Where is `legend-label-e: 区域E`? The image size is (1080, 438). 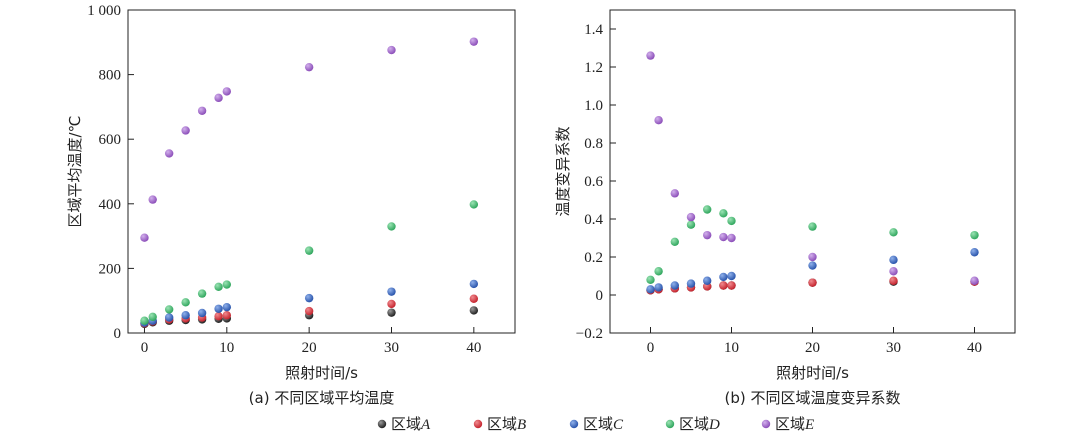 legend-label-e: 区域E is located at coordinates (794, 424).